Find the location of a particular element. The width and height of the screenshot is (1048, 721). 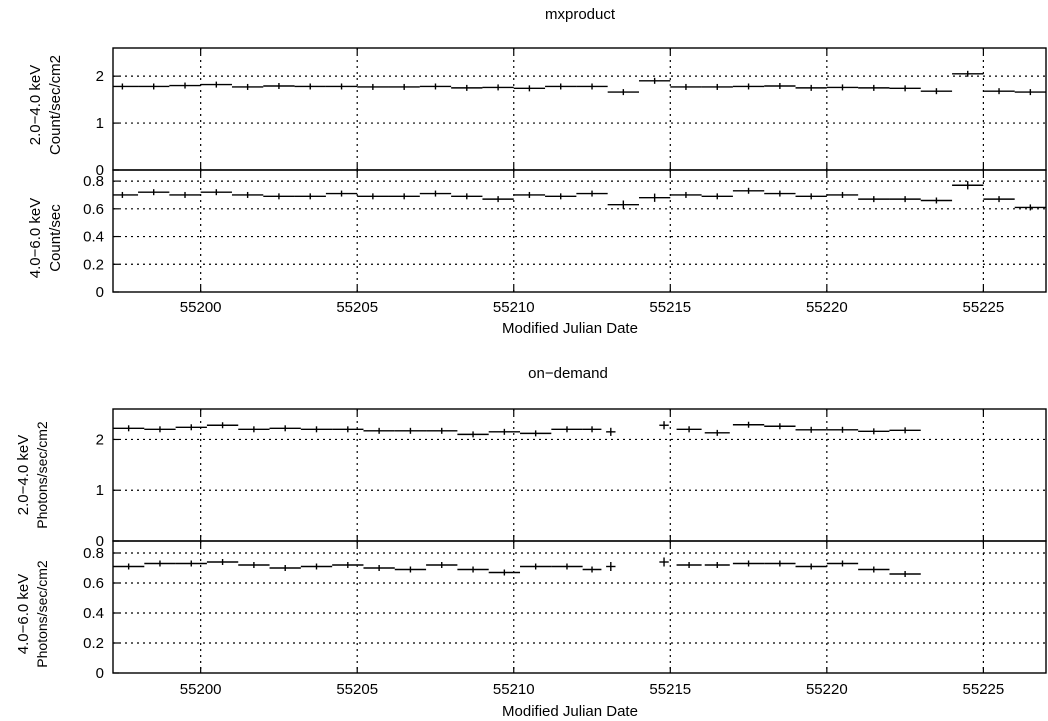

mxproduct-y-tick-label: 0.2 is located at coordinates (93, 264).